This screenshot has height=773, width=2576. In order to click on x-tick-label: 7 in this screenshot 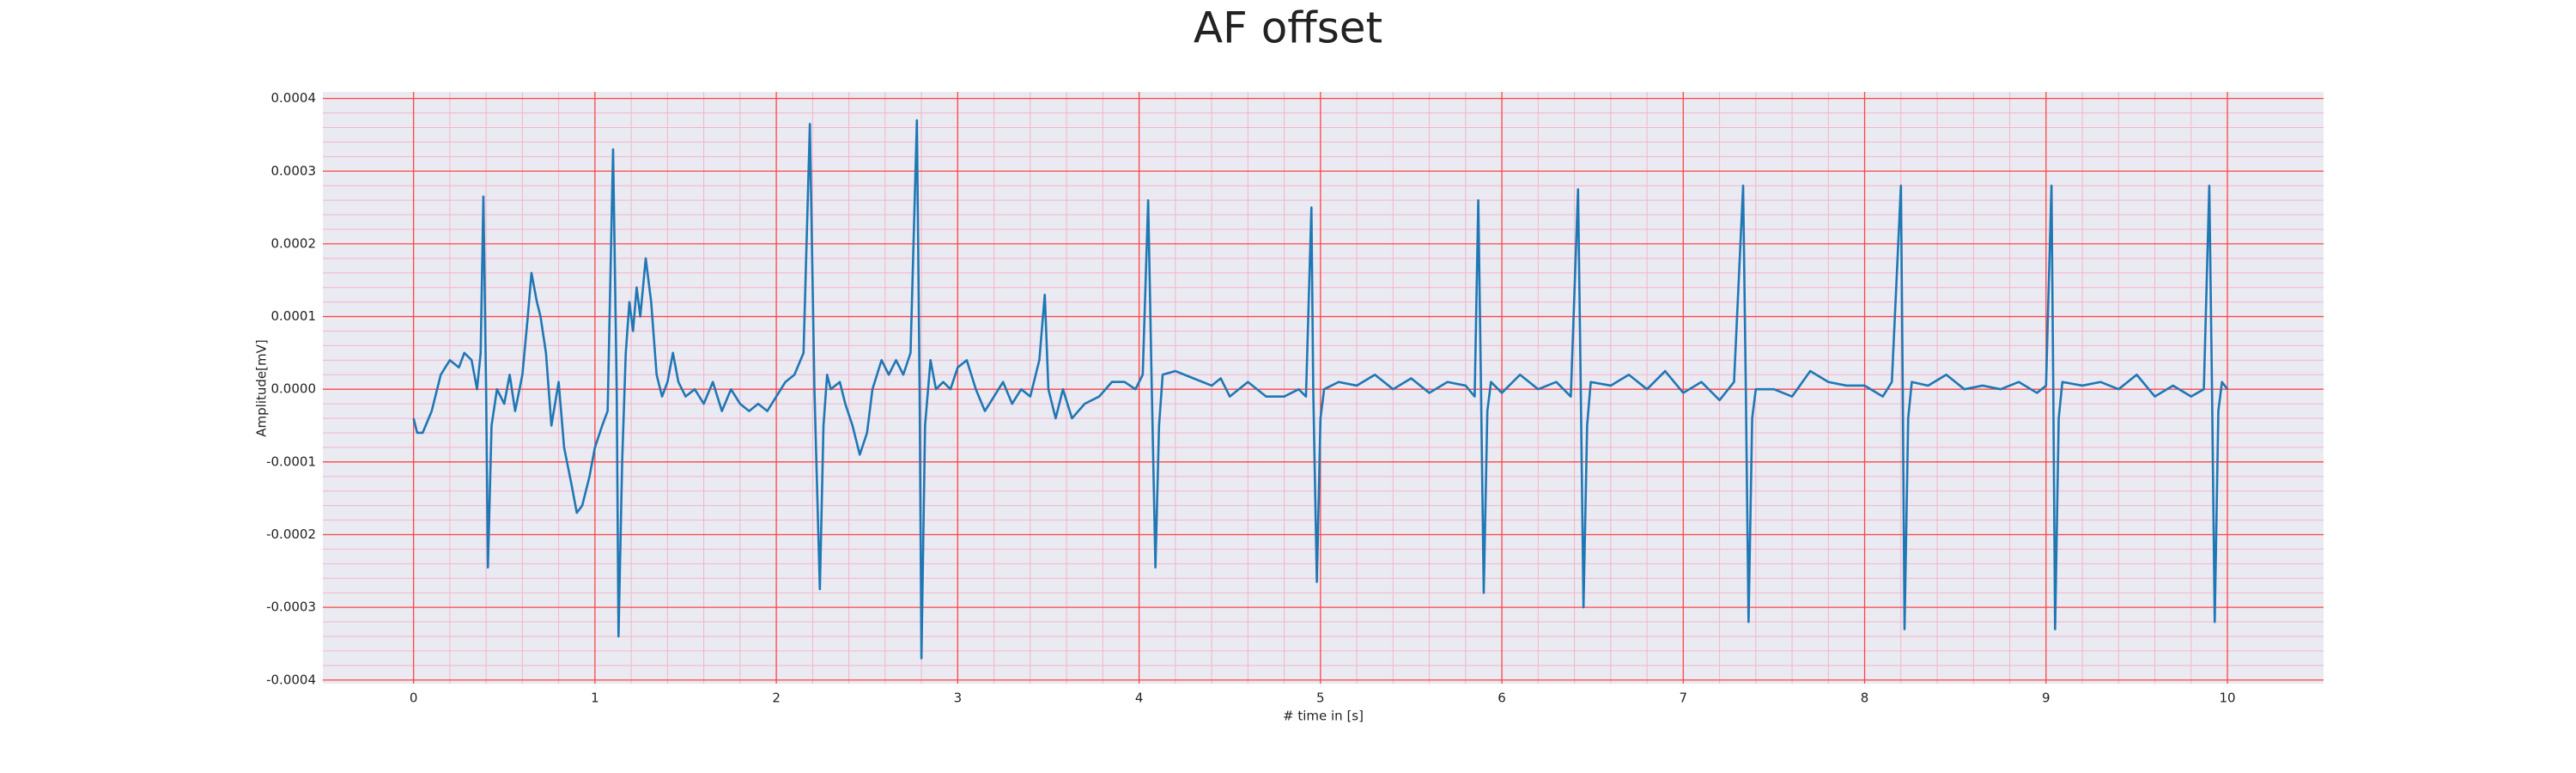, I will do `click(1684, 698)`.